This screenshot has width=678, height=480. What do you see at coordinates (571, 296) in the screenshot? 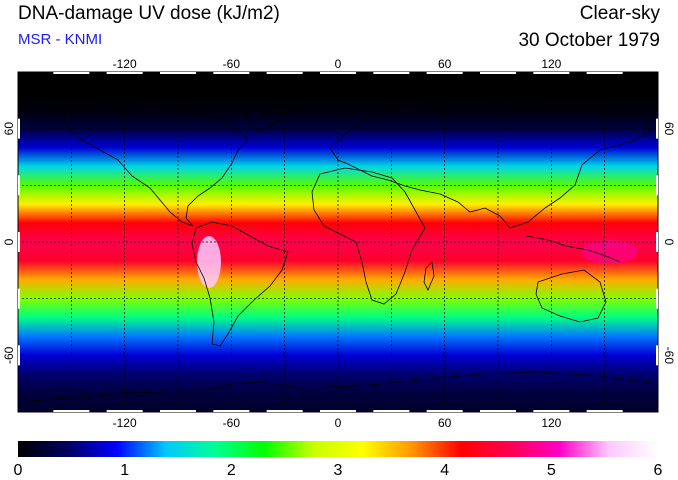
I see `coastline-australia` at bounding box center [571, 296].